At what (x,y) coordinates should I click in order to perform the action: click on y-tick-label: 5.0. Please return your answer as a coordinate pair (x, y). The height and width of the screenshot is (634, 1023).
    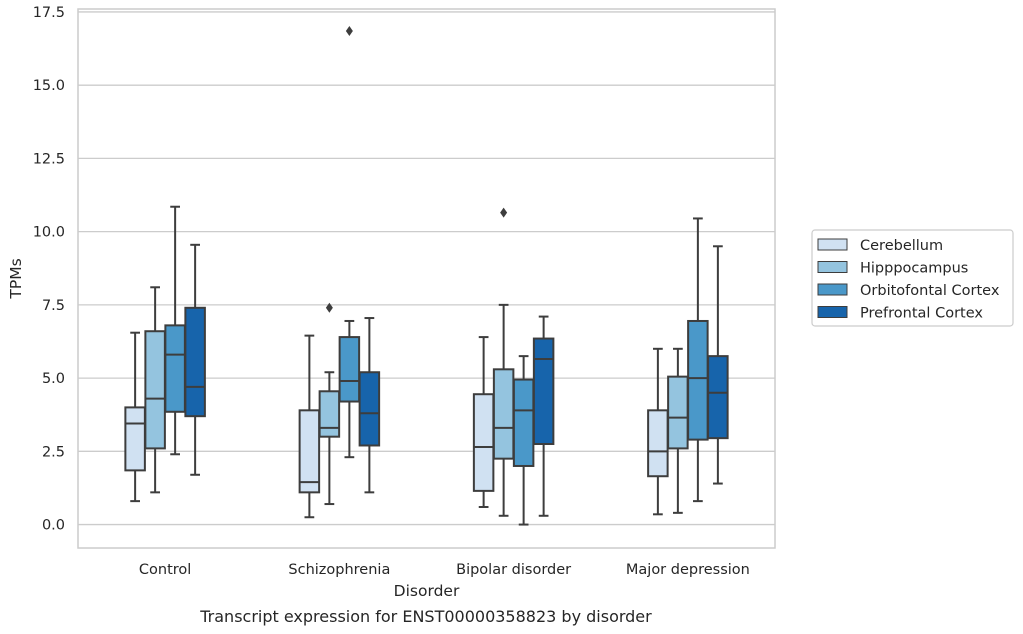
    Looking at the image, I should click on (53, 379).